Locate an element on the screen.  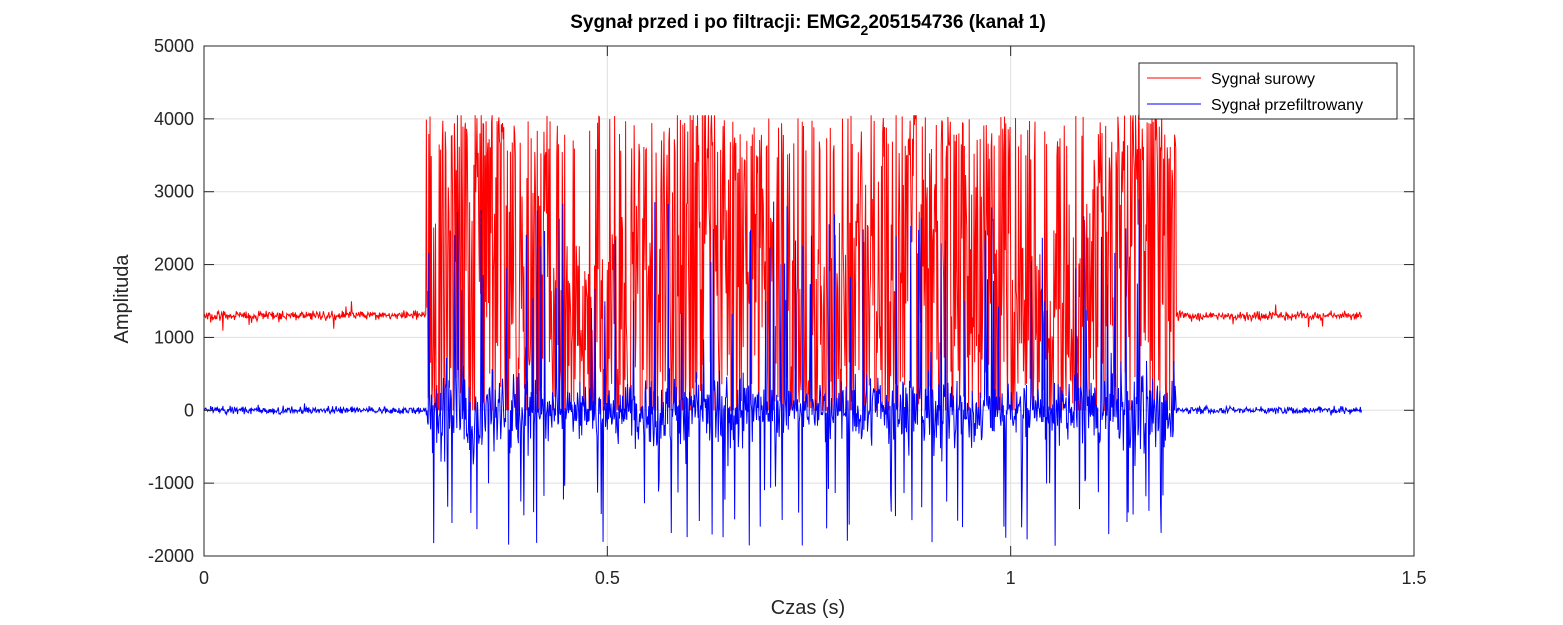
y-axis-label: Amplituda is located at coordinates (122, 299).